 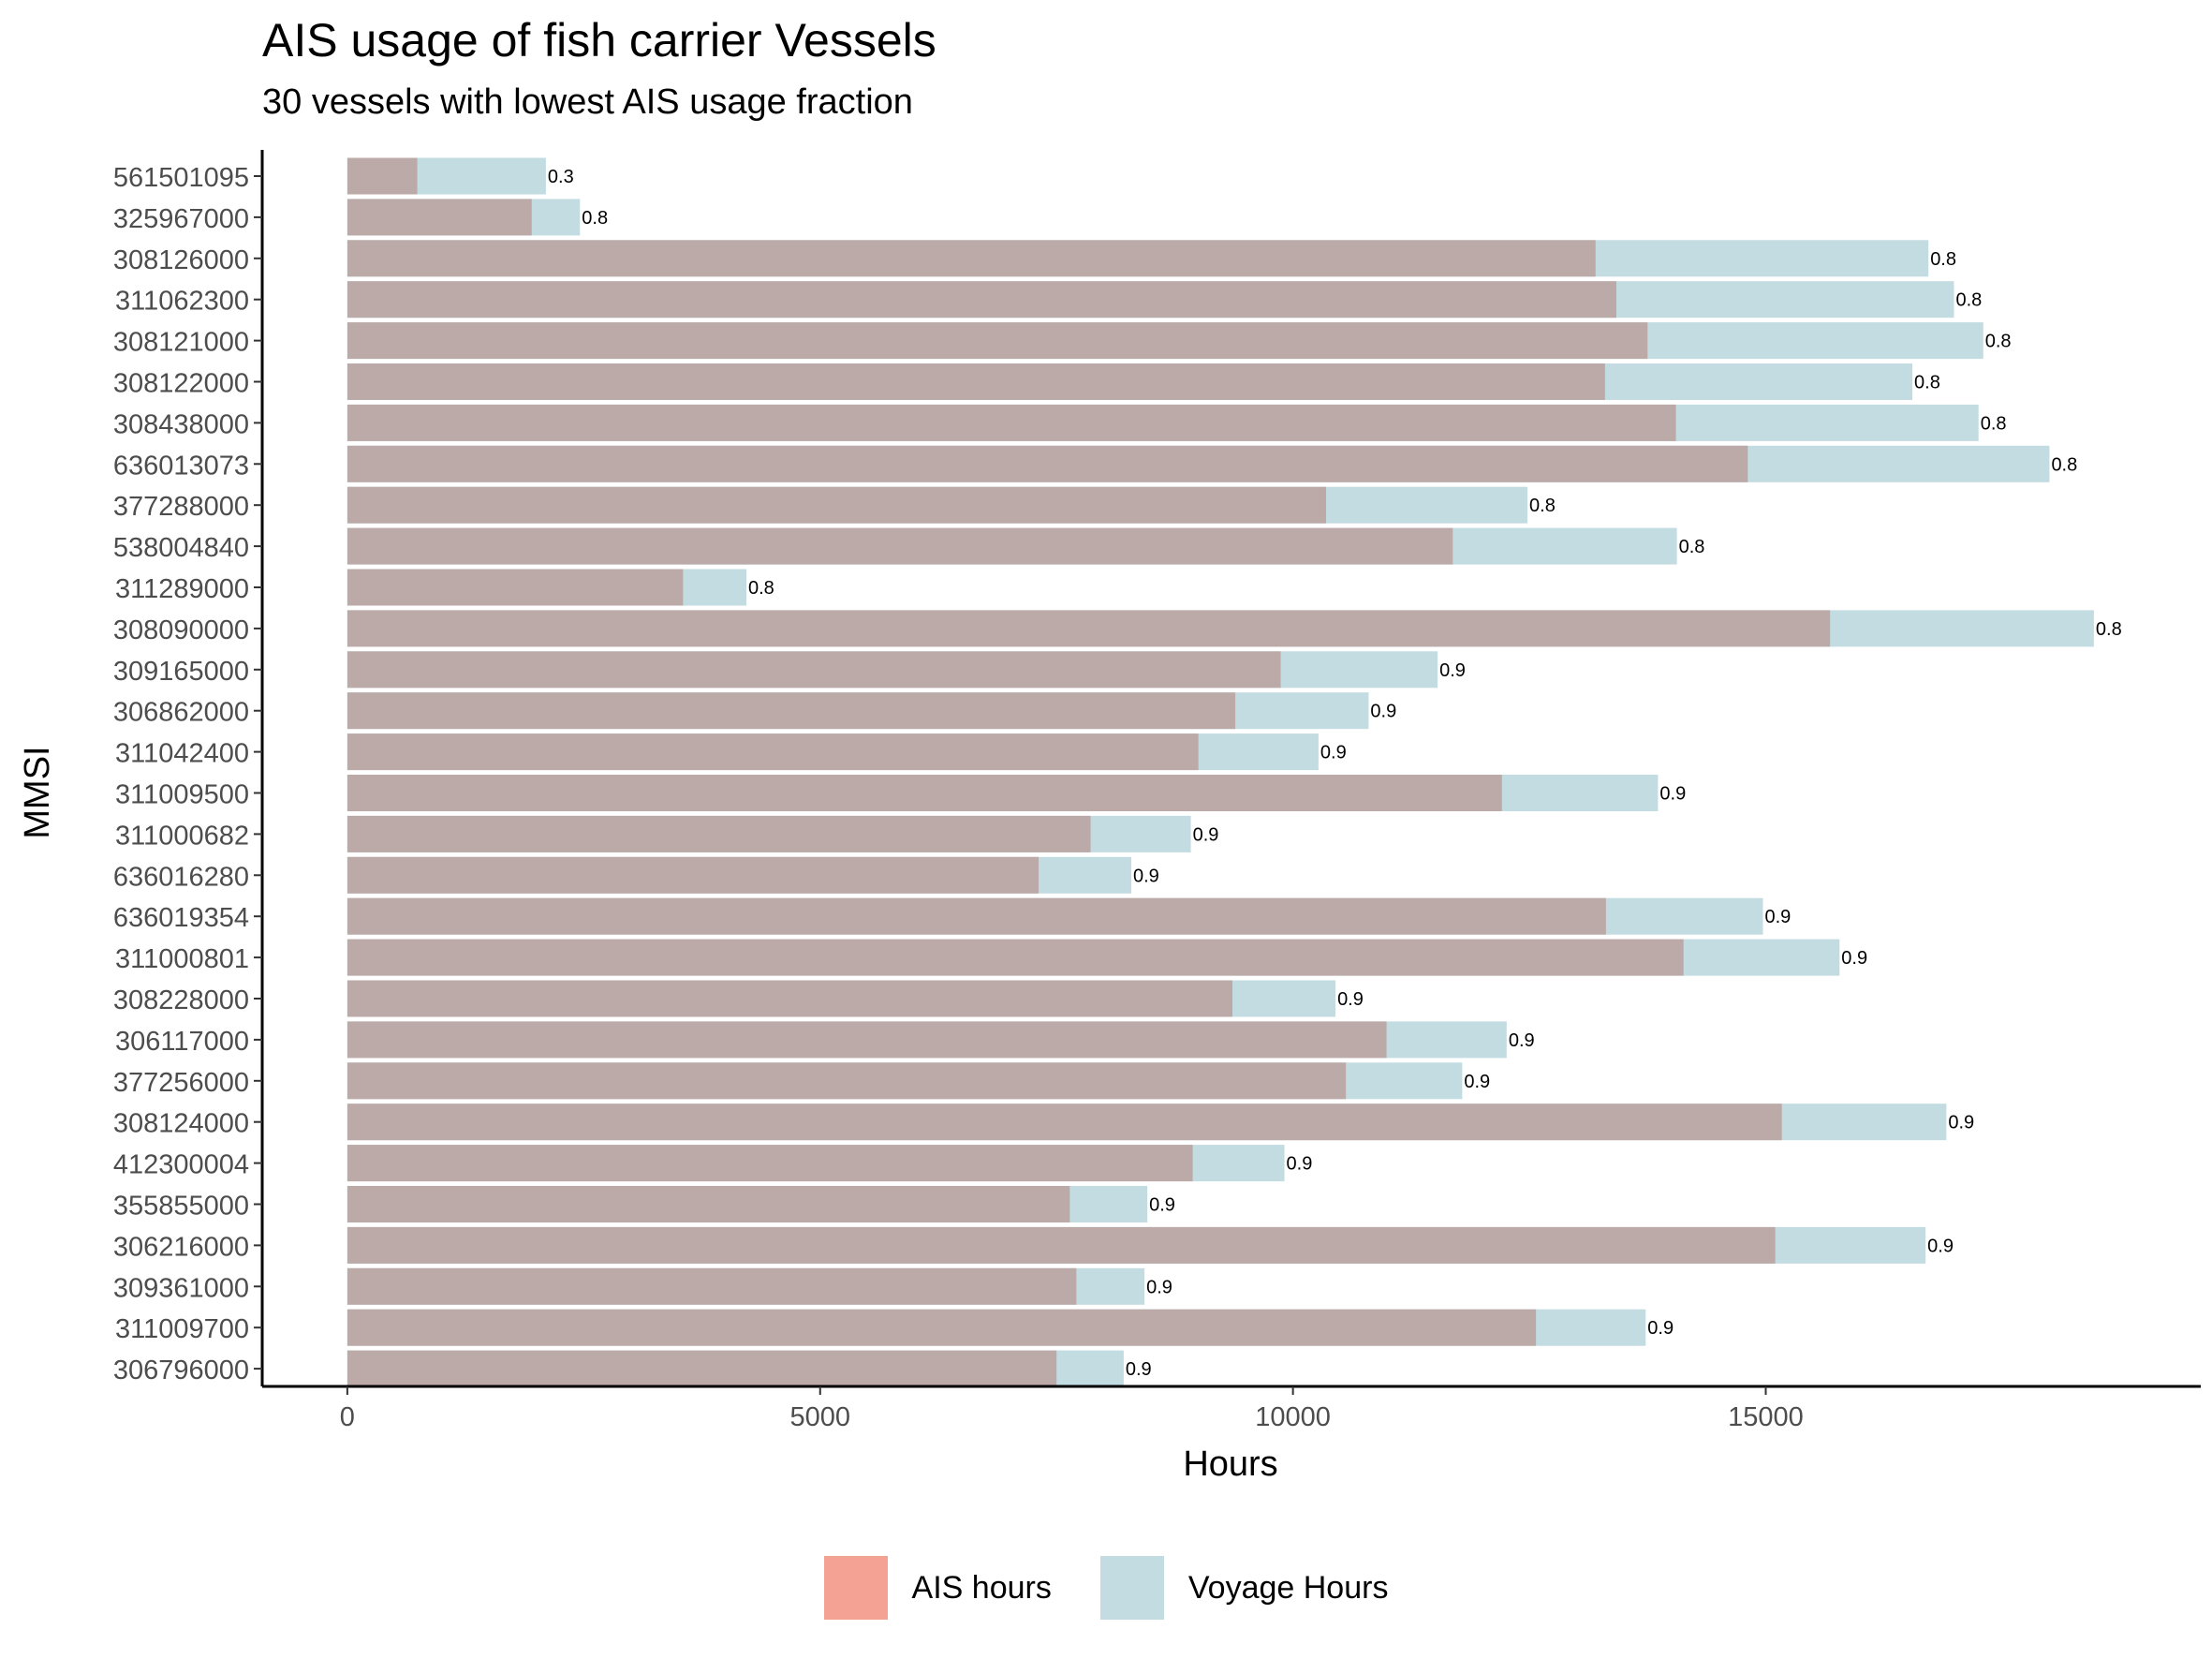 I want to click on y-tick-label-311042400: 311042400, so click(x=182, y=754).